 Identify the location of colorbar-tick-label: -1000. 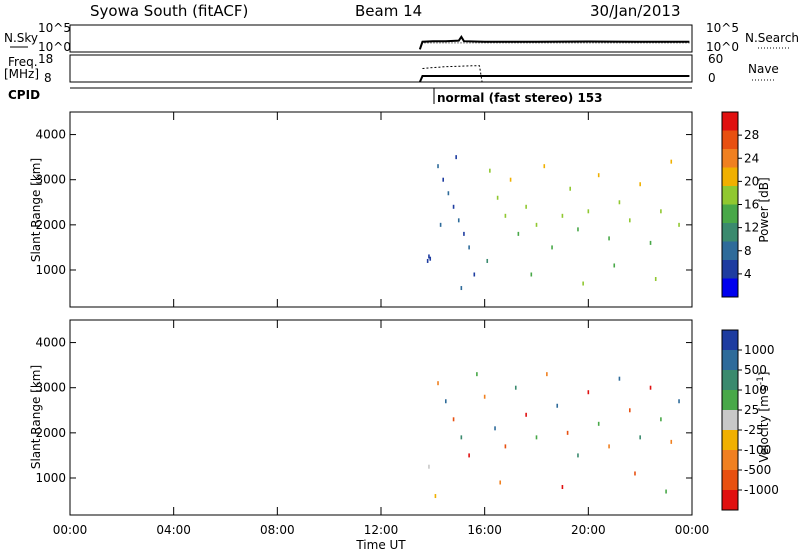
(761, 490).